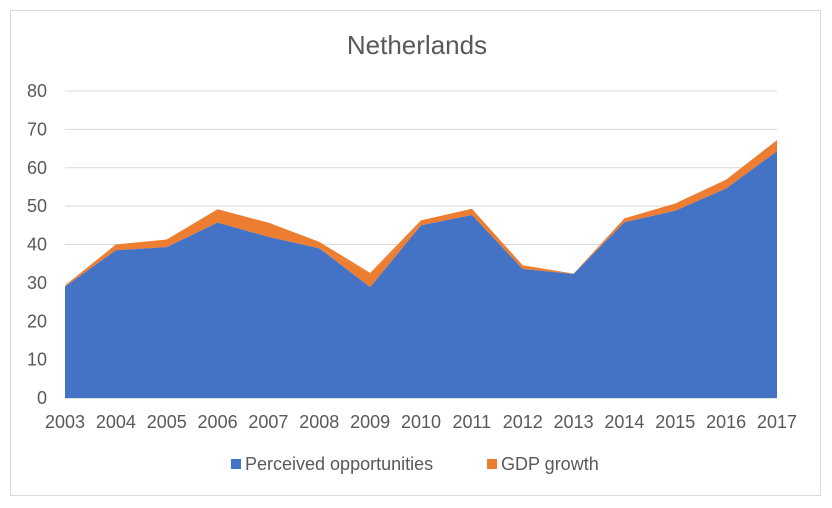  I want to click on x-tick-label: 2008, so click(319, 422).